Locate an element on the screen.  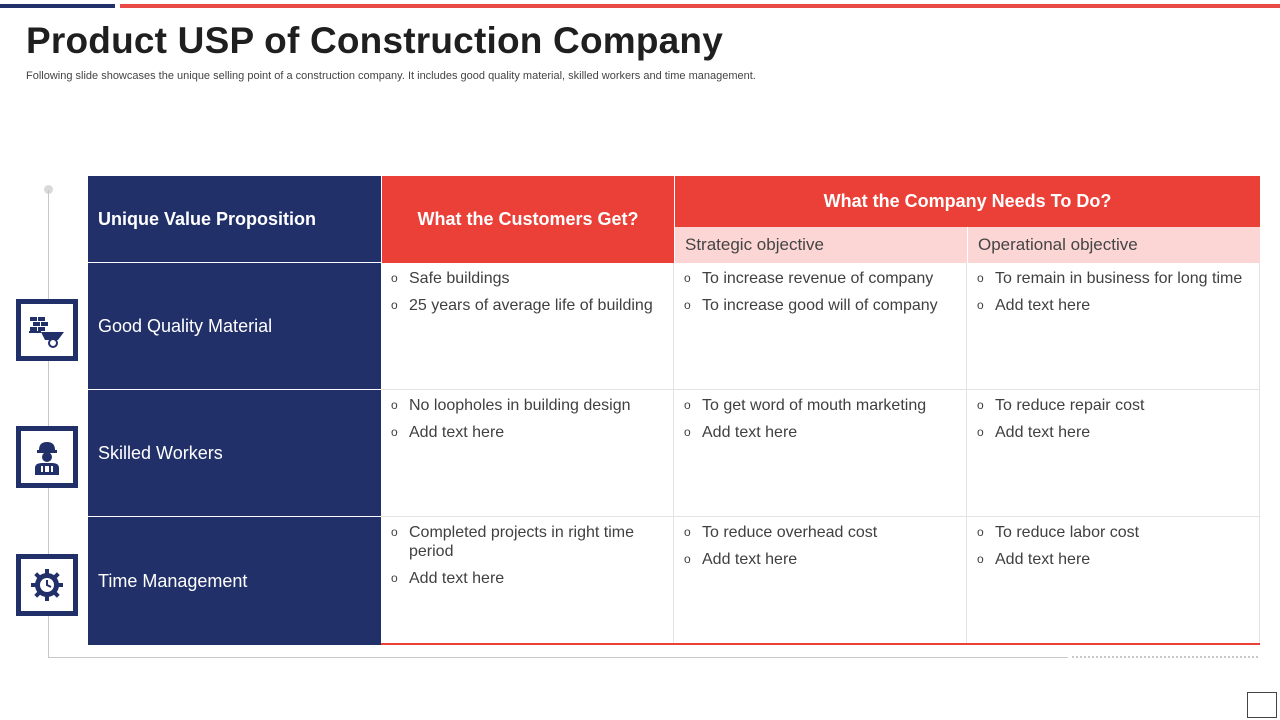
list-item: To reduce repair cost is located at coordinates (1114, 405).